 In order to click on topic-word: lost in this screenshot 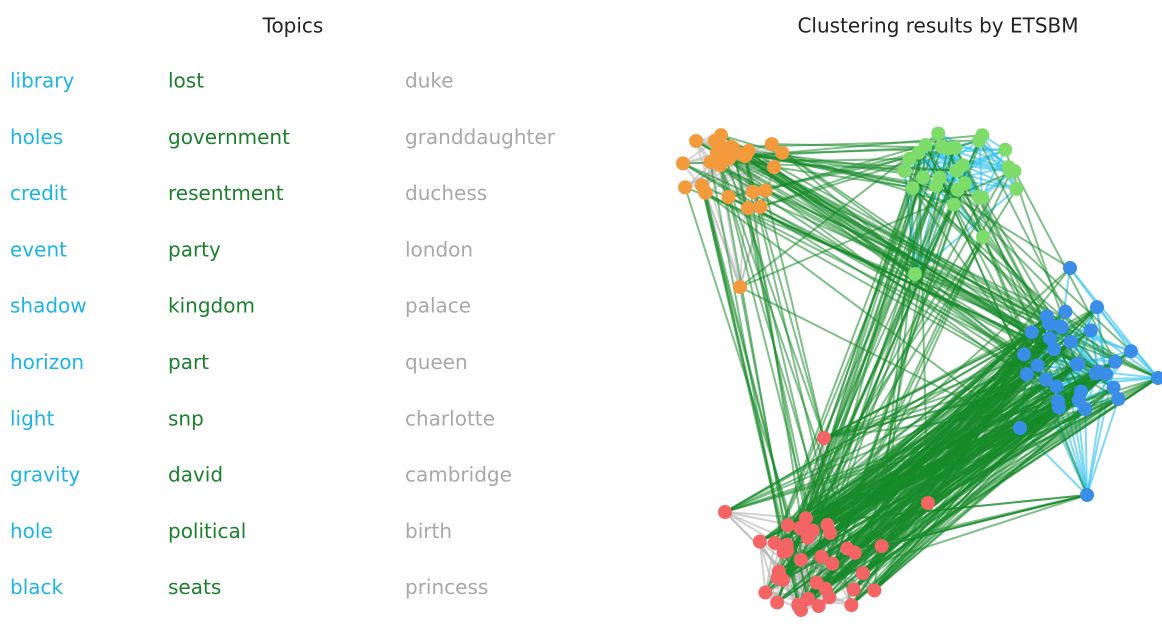, I will do `click(186, 81)`.